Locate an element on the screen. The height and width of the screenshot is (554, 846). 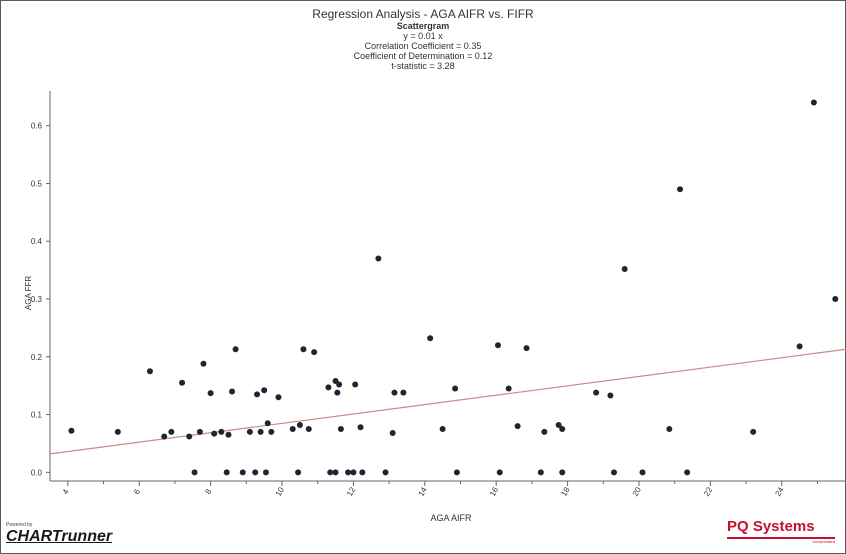
chartrunner-logo-text: CHARTrunner is located at coordinates (59, 536).